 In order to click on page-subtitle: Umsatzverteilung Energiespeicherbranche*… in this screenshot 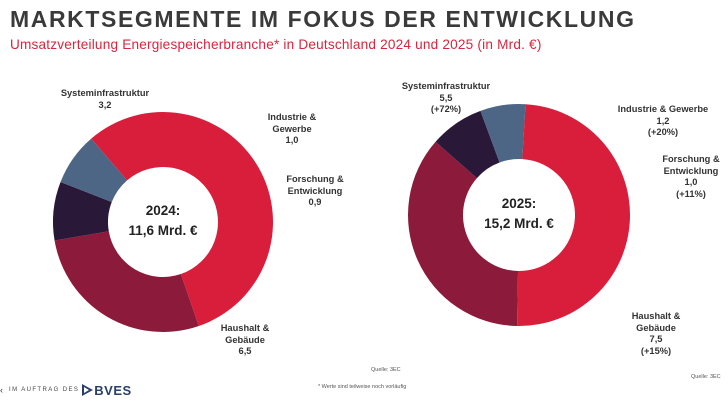, I will do `click(276, 44)`.